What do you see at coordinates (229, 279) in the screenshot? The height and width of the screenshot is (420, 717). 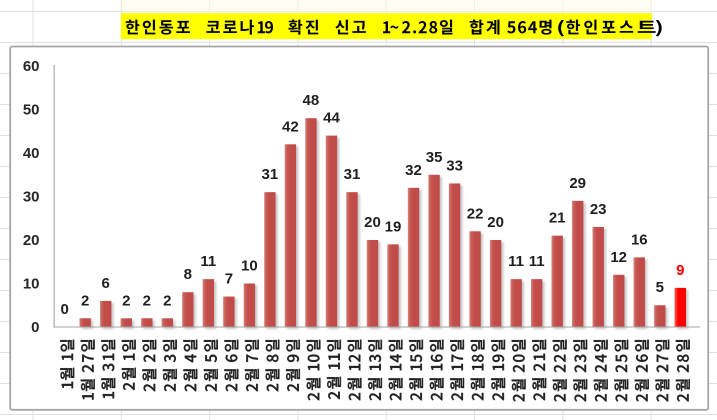 I see `svg-text: 7` at bounding box center [229, 279].